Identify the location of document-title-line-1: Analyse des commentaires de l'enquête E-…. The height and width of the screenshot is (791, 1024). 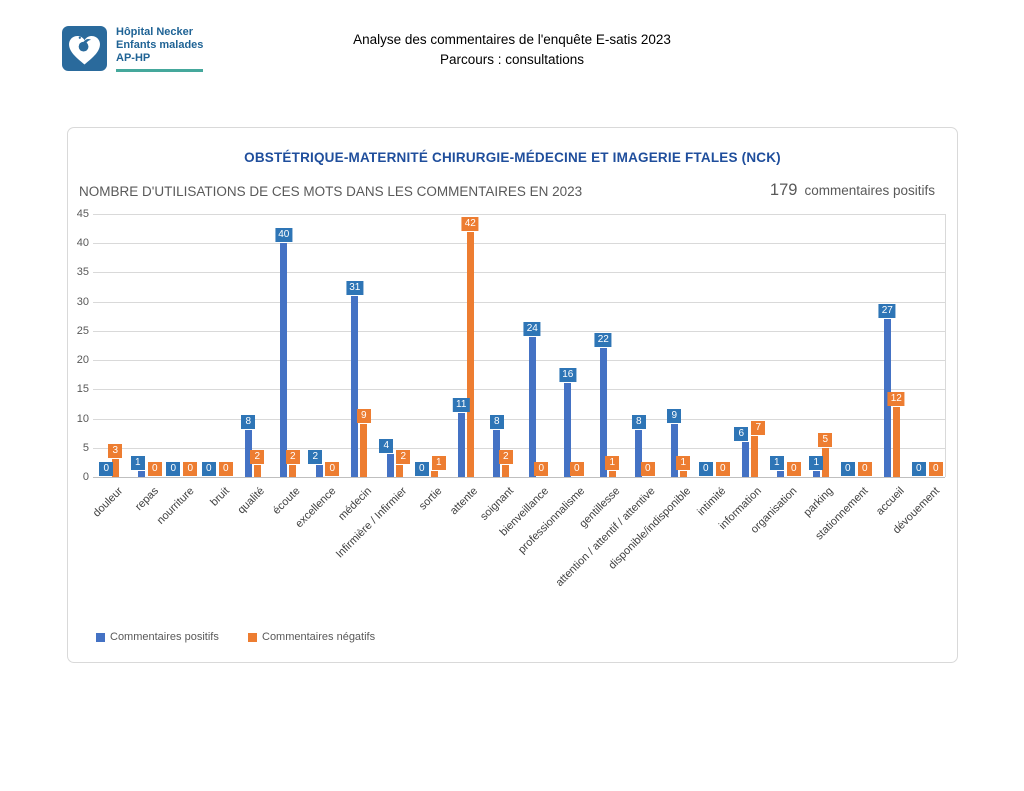
(512, 39).